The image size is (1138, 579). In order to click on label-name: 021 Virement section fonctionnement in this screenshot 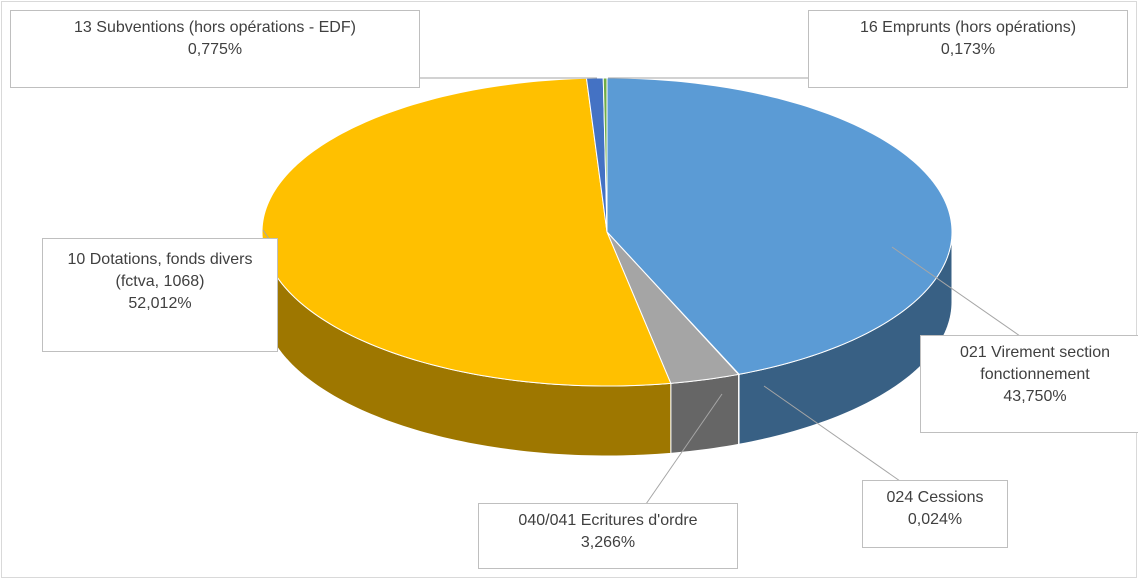, I will do `click(1034, 363)`.